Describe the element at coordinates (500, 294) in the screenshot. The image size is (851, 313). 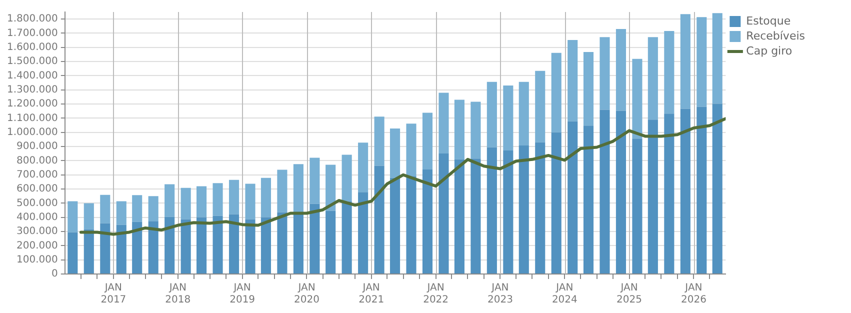
I see `x-tick-label: JAN 2023` at that location.